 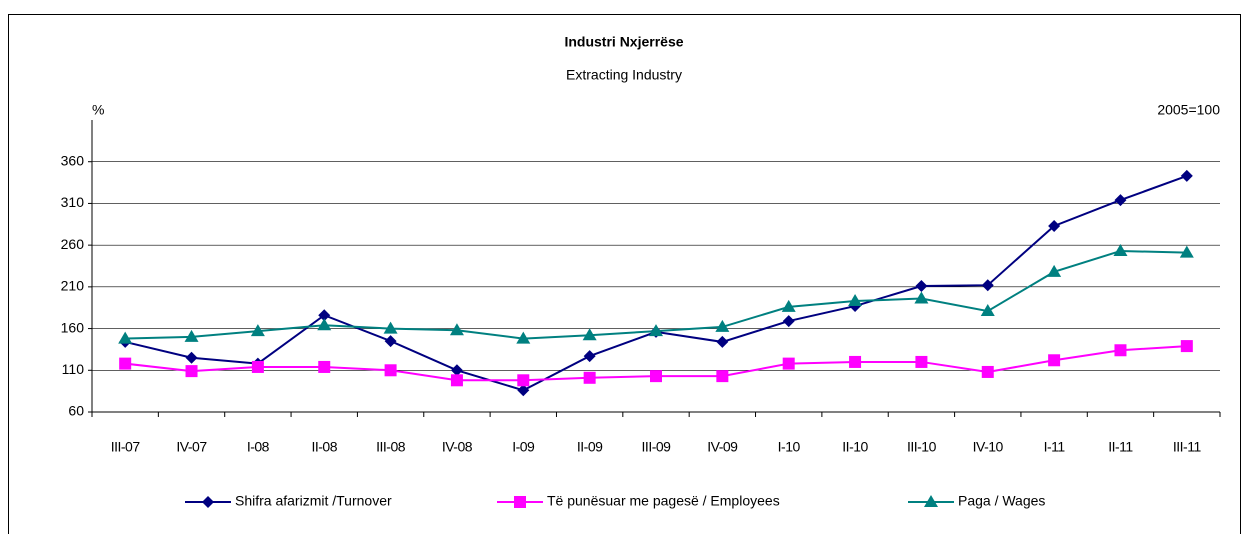 I want to click on x-tick-label: II-11, so click(x=1120, y=447).